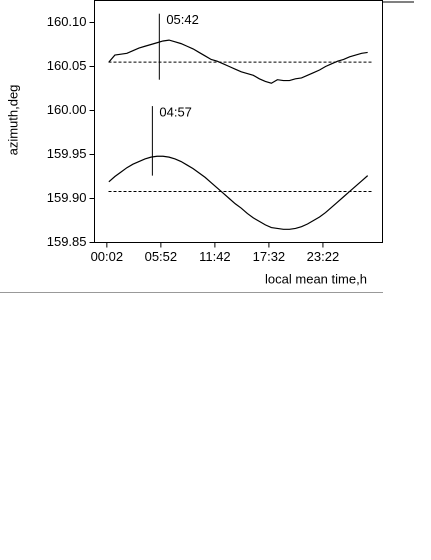 This screenshot has height=560, width=431. I want to click on x-tick-label: 00:02, so click(107, 256).